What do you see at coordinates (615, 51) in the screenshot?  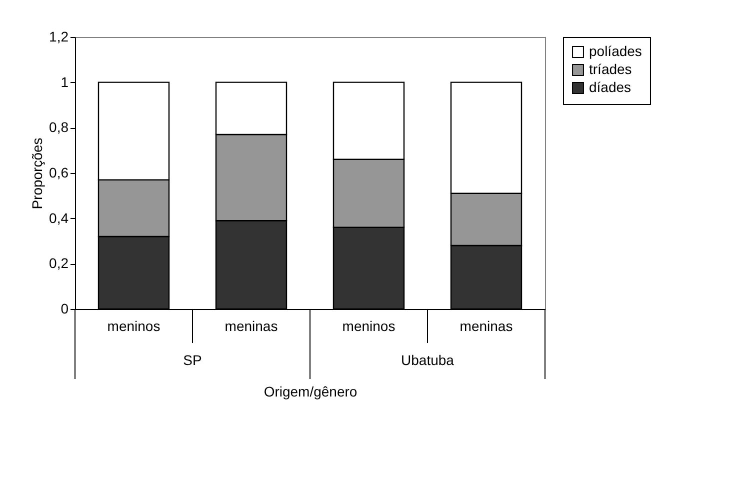 I see `legend-label: políades` at bounding box center [615, 51].